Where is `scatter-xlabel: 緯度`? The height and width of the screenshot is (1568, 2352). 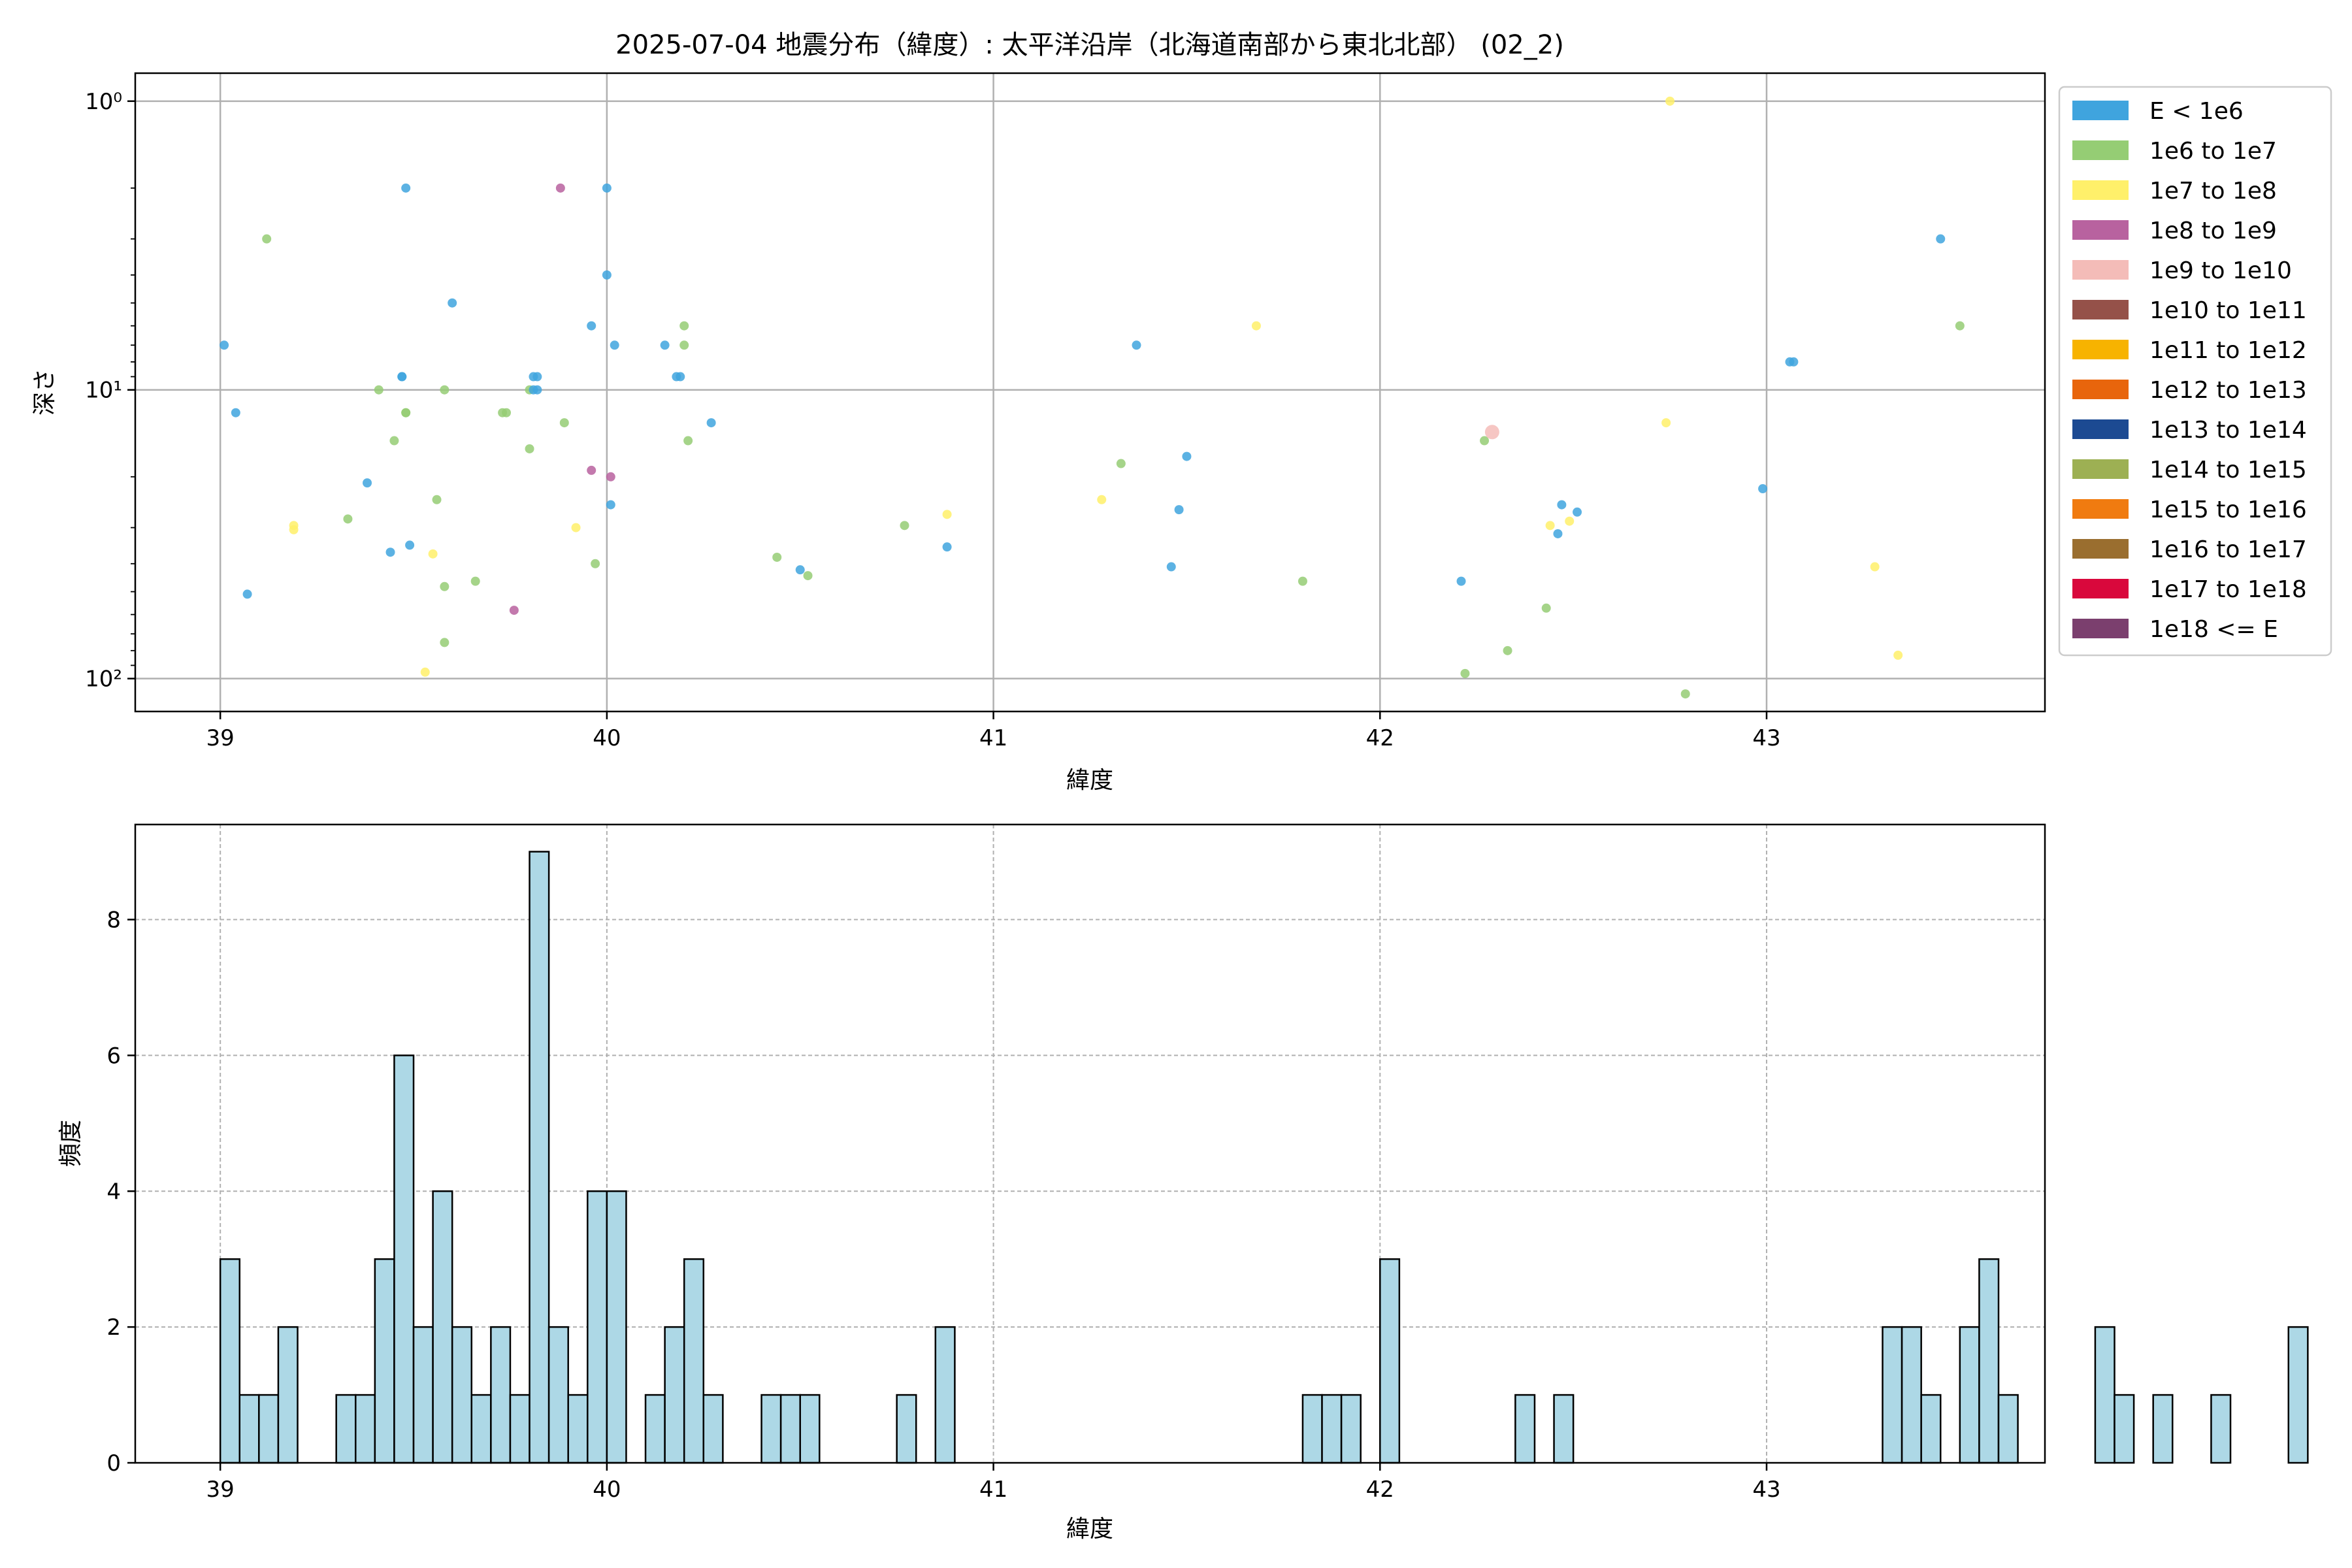 scatter-xlabel: 緯度 is located at coordinates (1089, 780).